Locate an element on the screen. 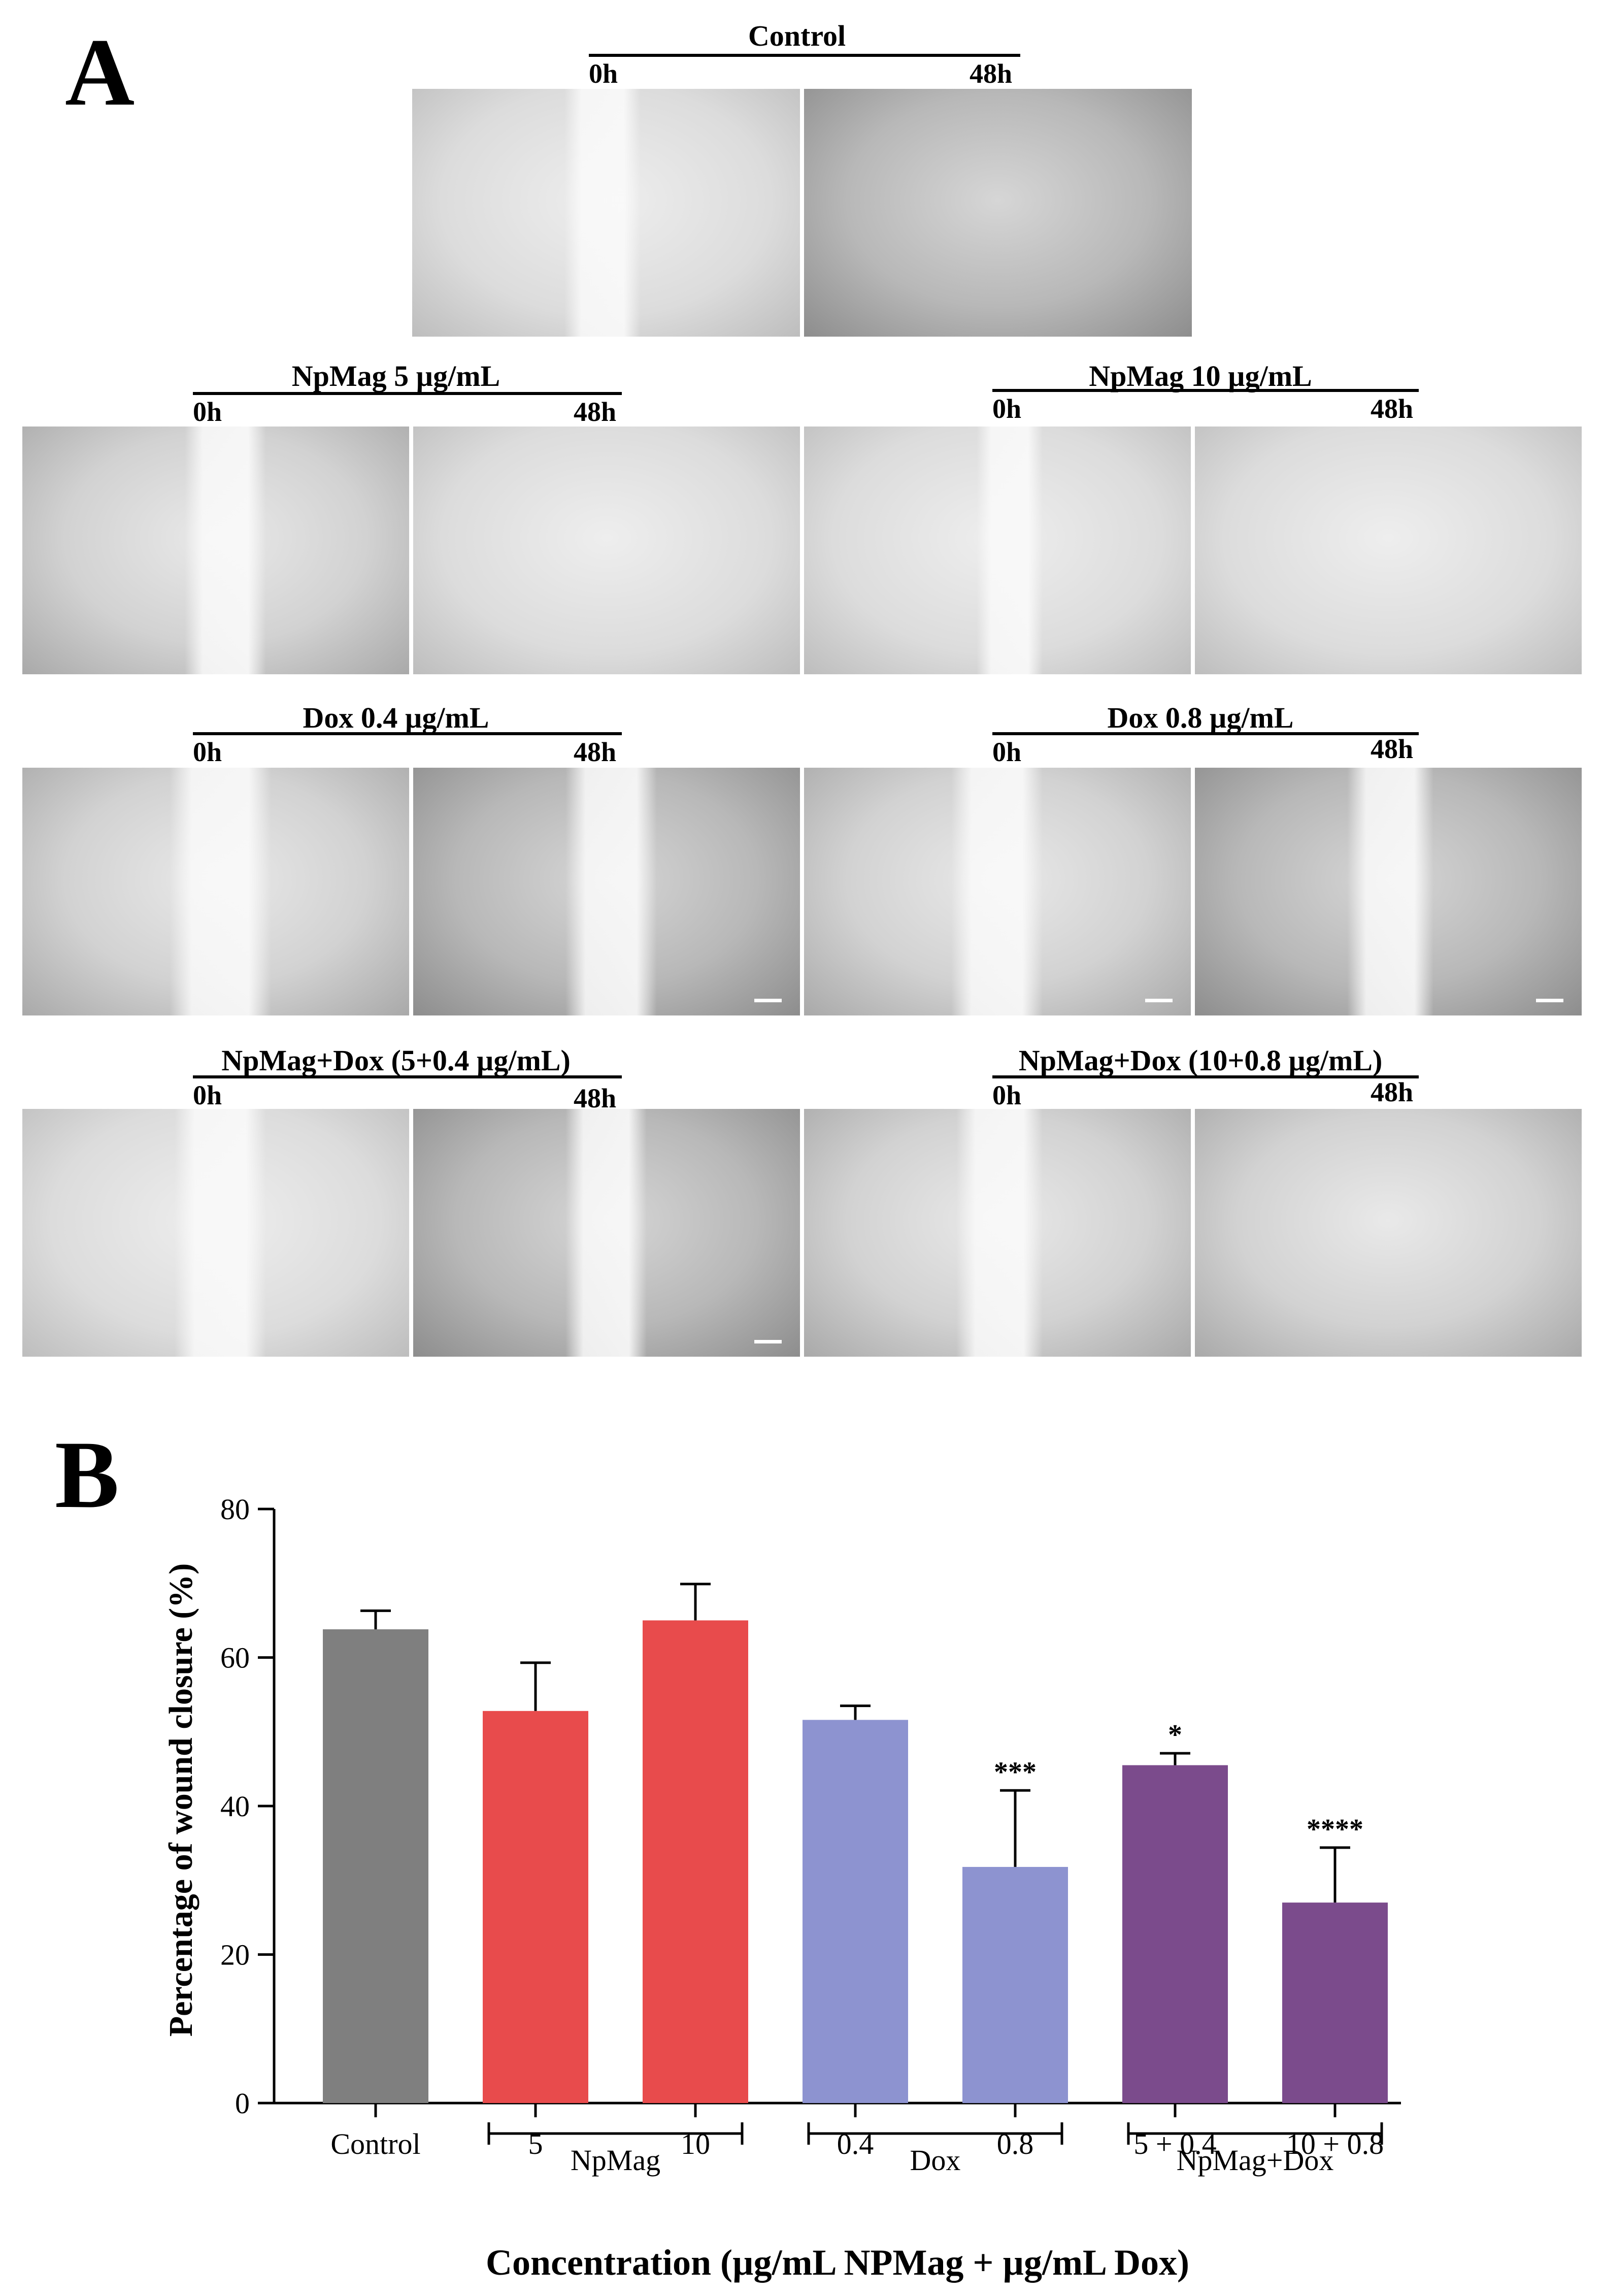 This screenshot has height=2296, width=1603. micrograph-dox04-48h is located at coordinates (607, 891).